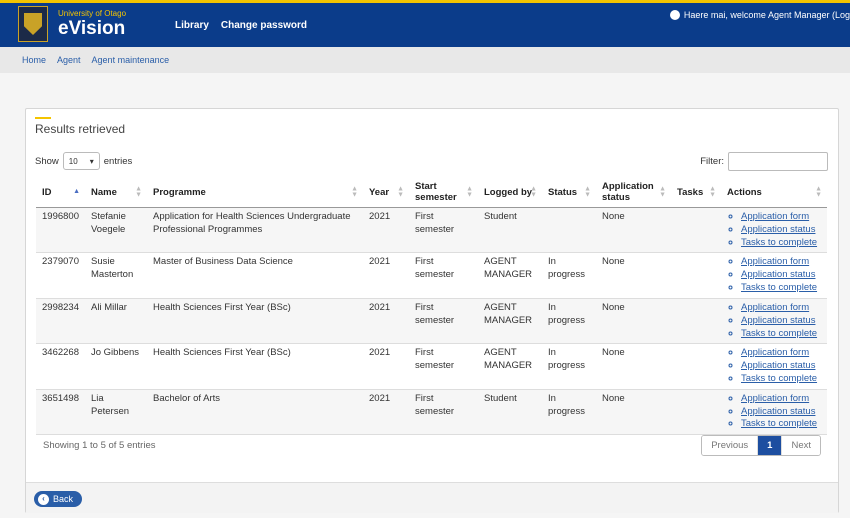 This screenshot has height=518, width=850. What do you see at coordinates (60, 321) in the screenshot?
I see `cell-id: 2998234` at bounding box center [60, 321].